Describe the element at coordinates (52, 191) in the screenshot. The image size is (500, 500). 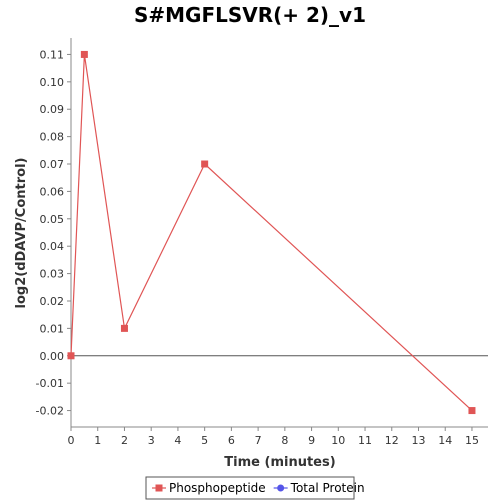
I see `y-tick-label: 0.06` at that location.